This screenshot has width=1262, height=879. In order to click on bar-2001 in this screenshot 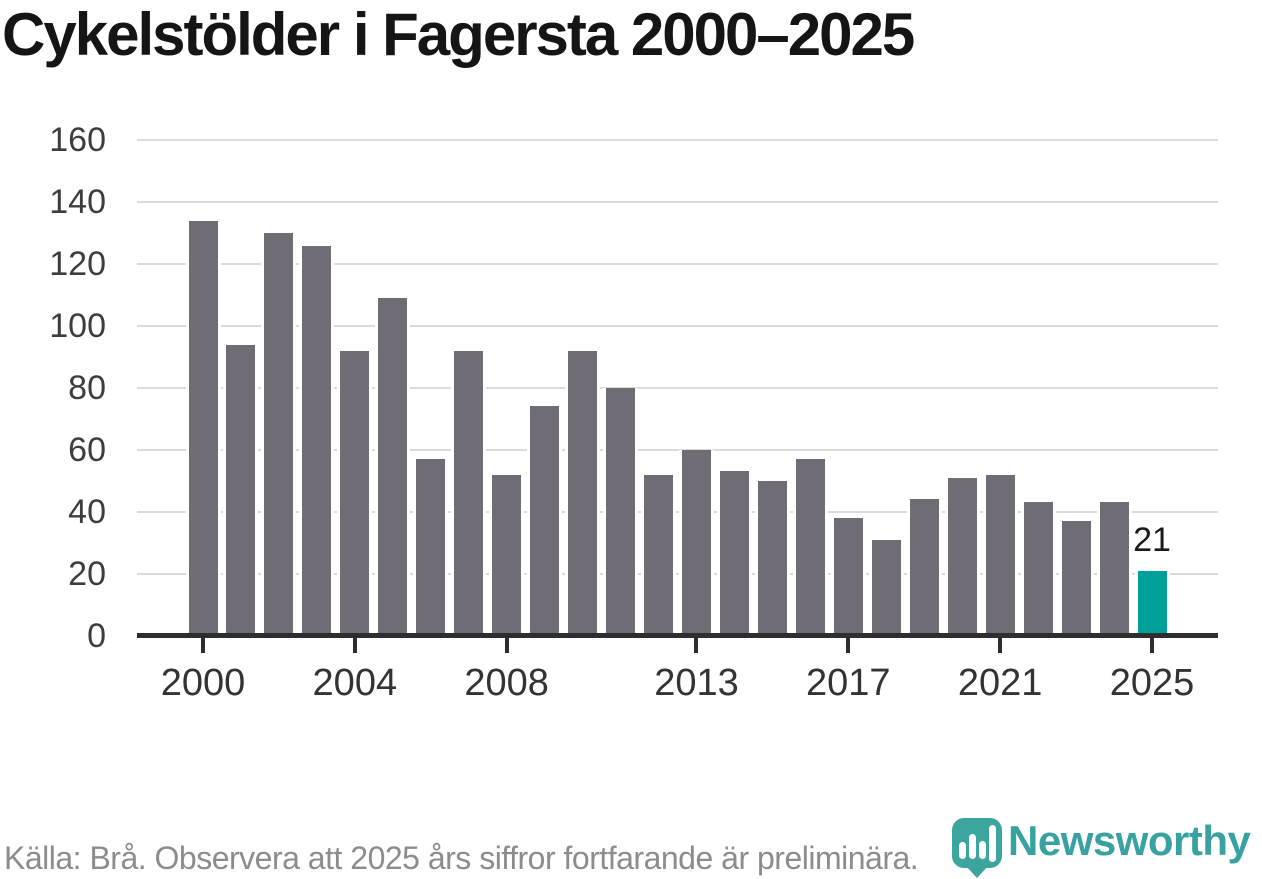, I will do `click(241, 488)`.